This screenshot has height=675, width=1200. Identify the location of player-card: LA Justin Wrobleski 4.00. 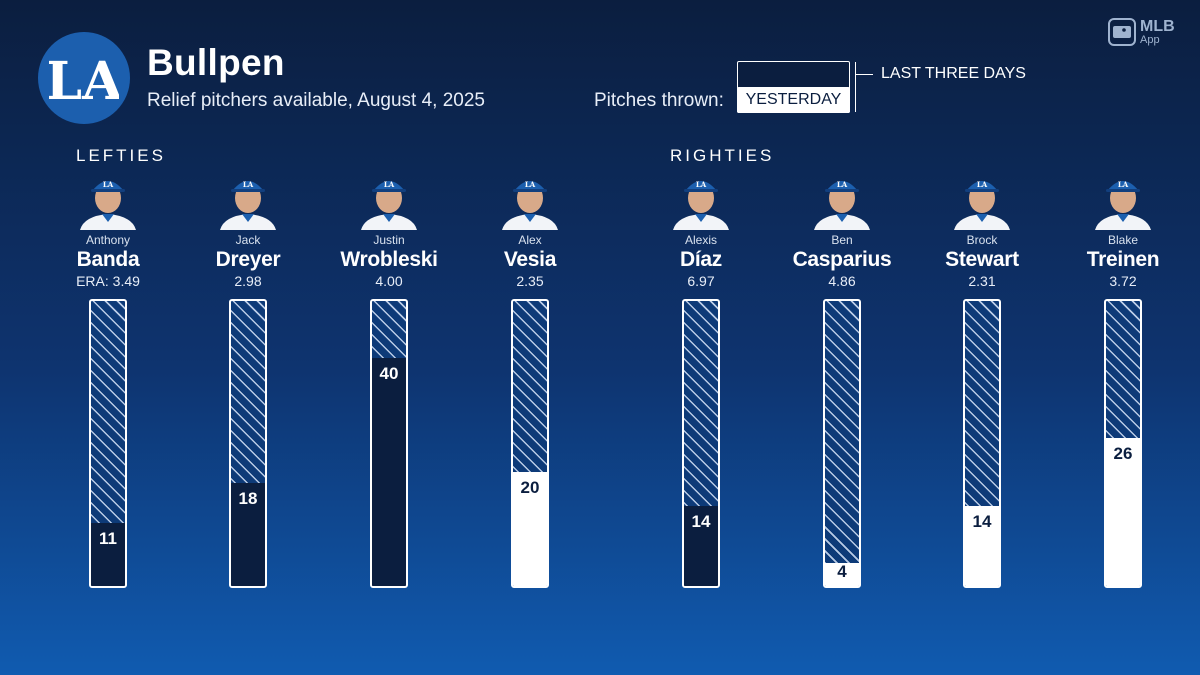
(389, 230).